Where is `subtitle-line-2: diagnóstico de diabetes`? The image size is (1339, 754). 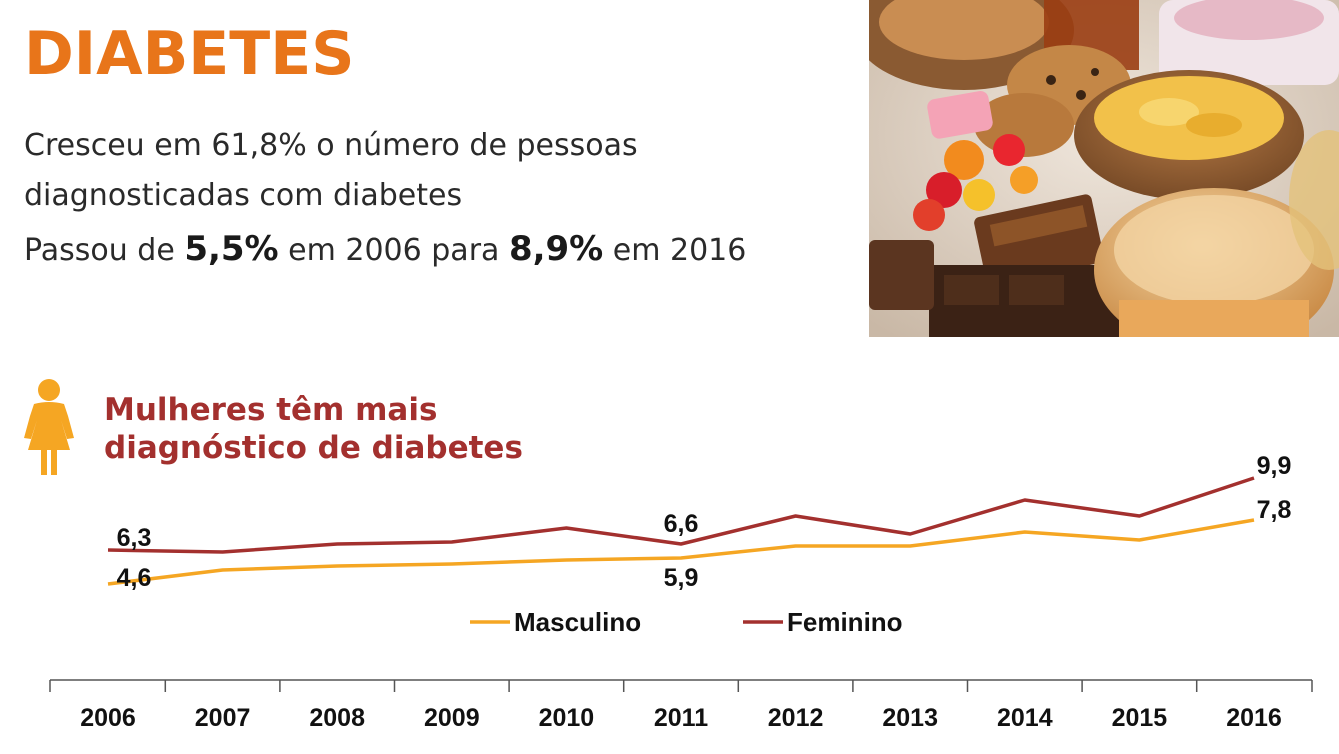 subtitle-line-2: diagnóstico de diabetes is located at coordinates (313, 447).